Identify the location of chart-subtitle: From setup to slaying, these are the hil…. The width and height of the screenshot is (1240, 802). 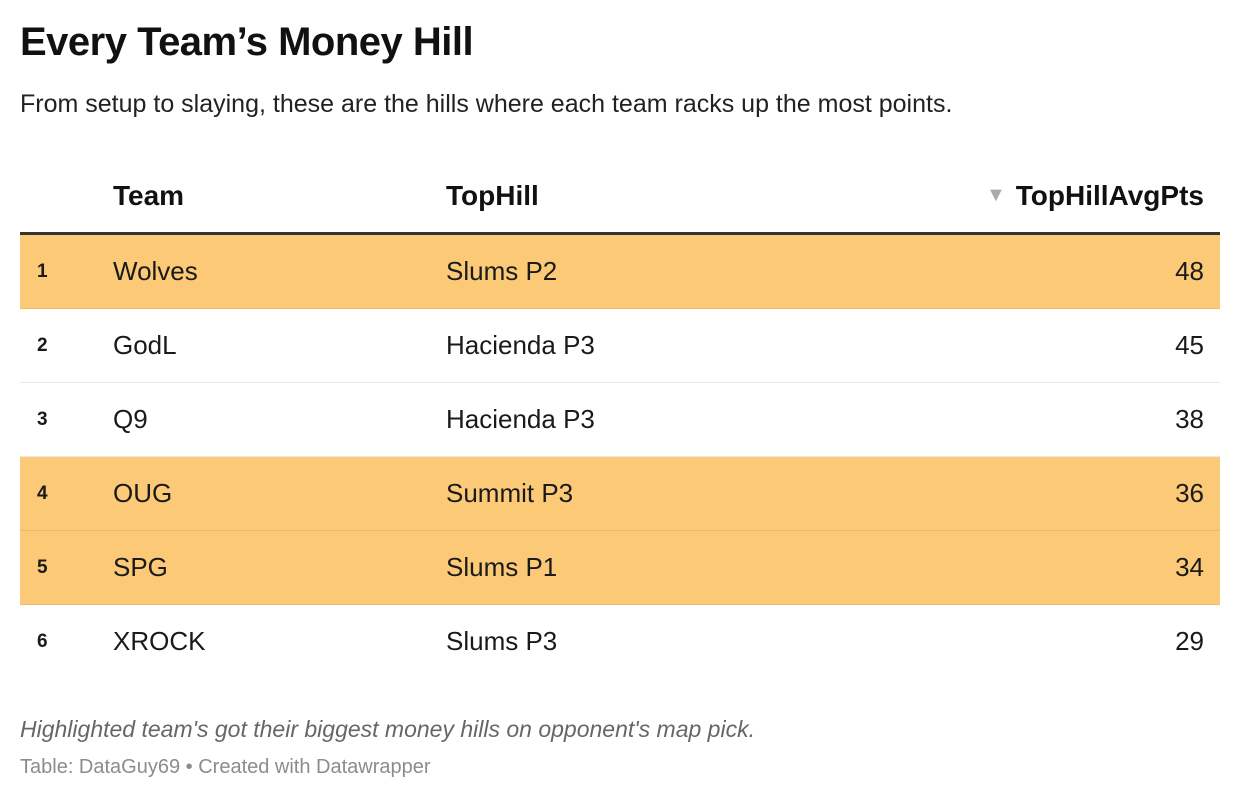
(486, 104).